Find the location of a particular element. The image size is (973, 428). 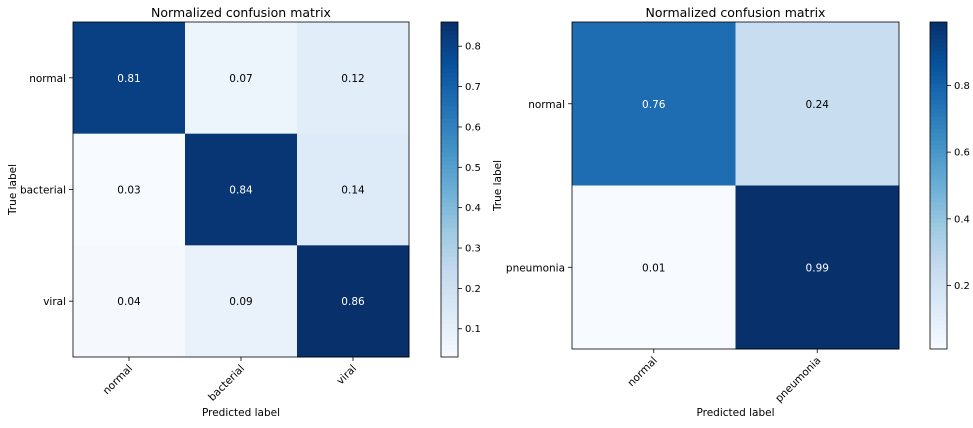

cell-value-label: 0.12 is located at coordinates (352, 79).